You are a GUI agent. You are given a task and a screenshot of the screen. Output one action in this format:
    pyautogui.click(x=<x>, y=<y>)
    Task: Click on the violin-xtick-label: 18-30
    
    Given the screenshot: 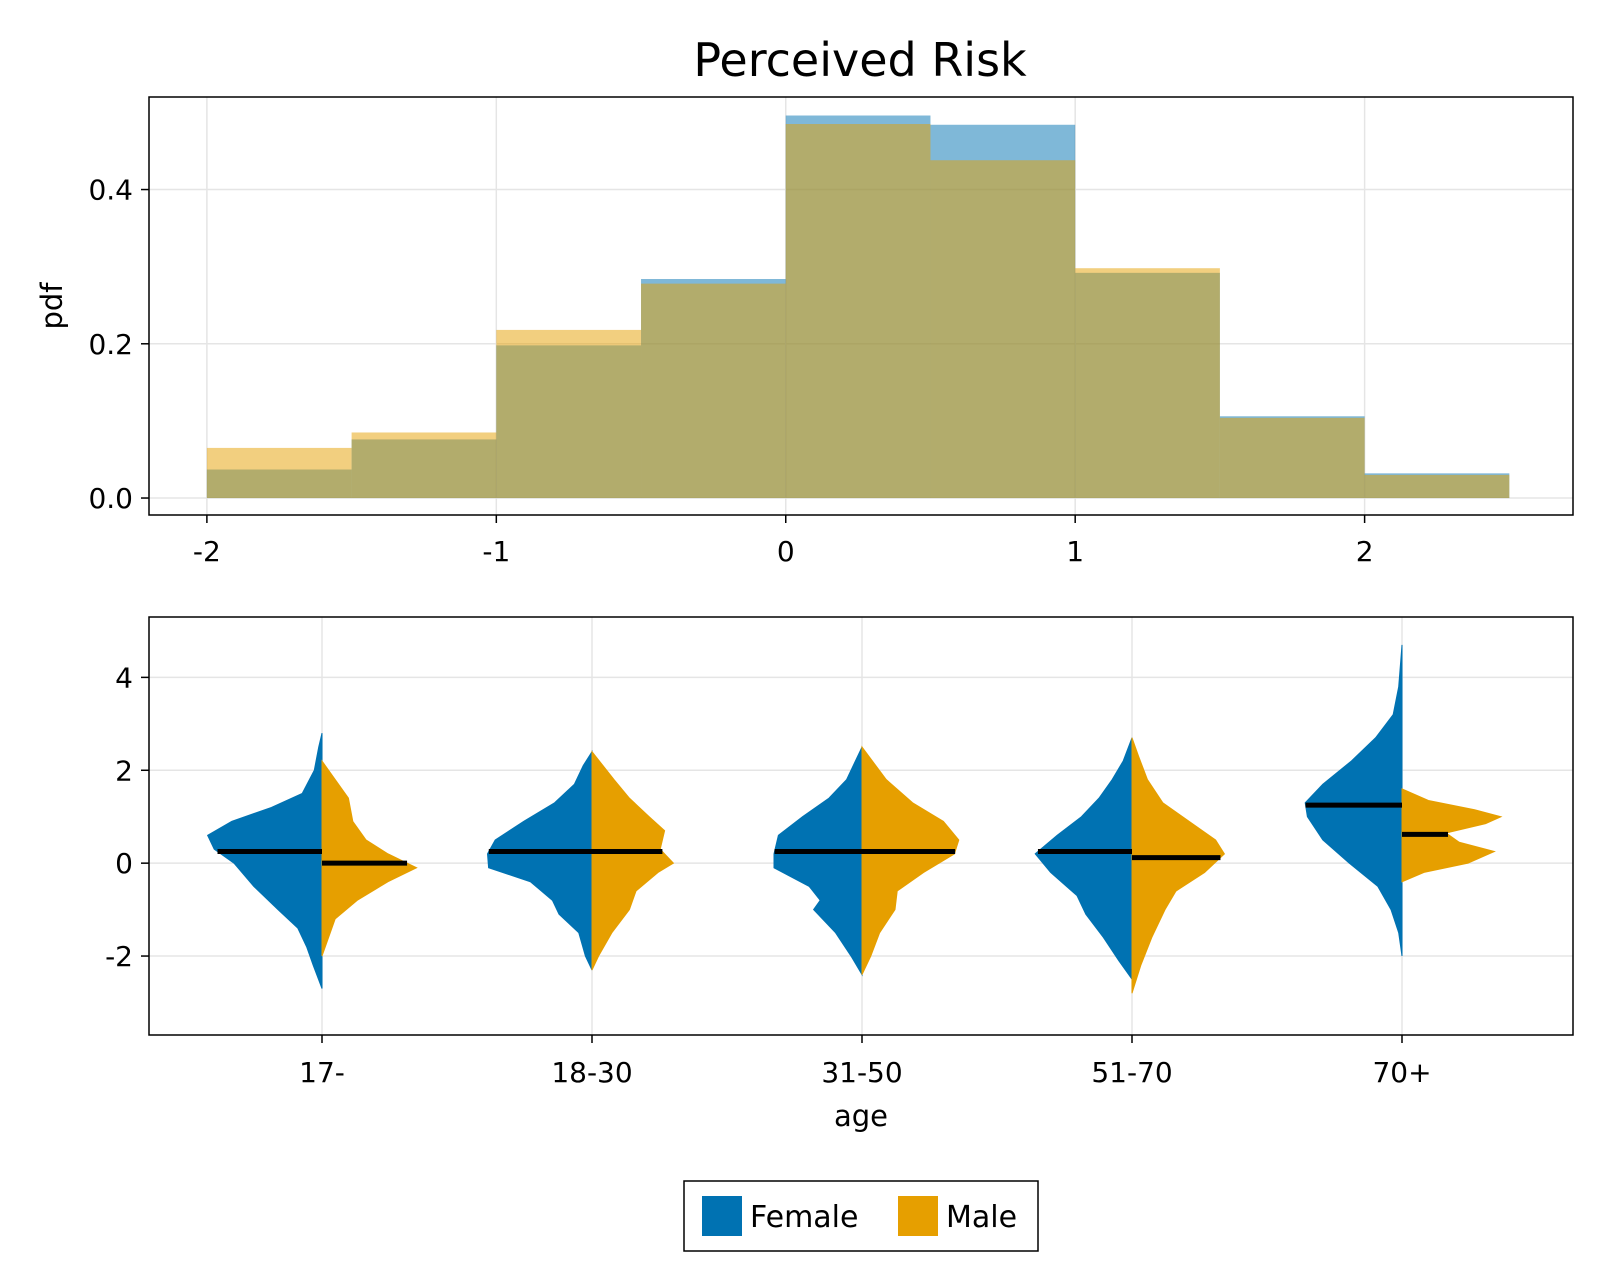 What is the action you would take?
    pyautogui.click(x=591, y=1072)
    